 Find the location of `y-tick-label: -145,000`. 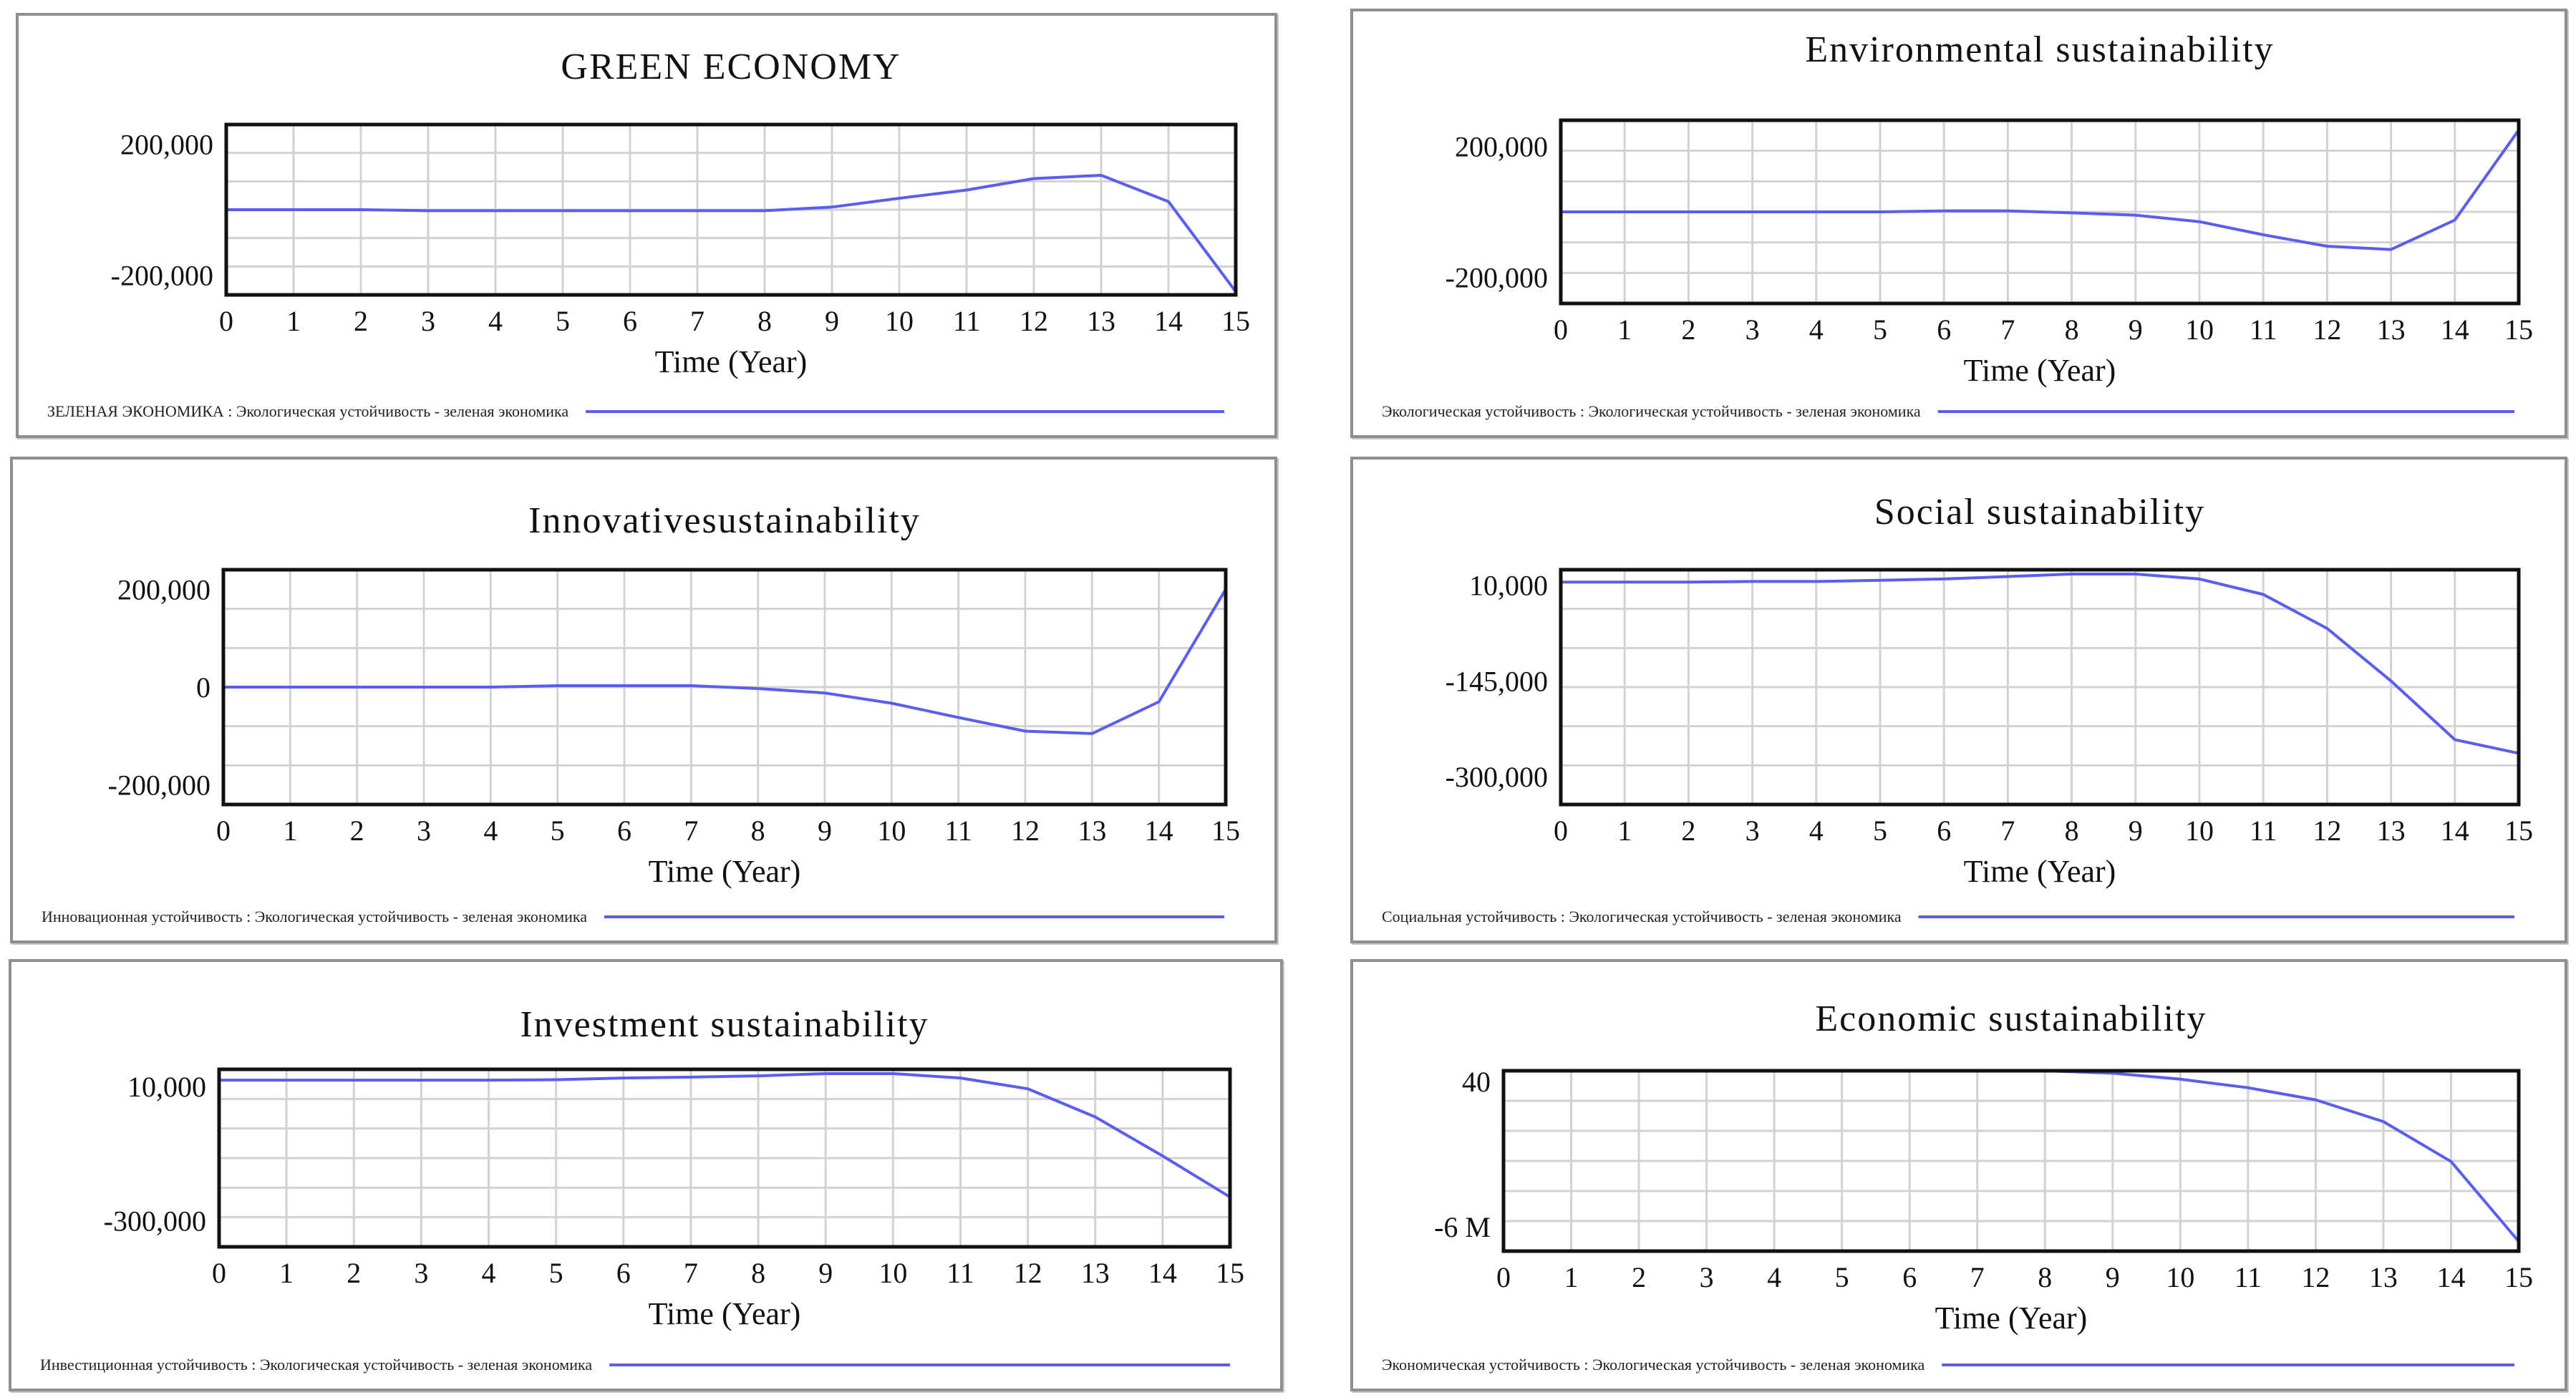

y-tick-label: -145,000 is located at coordinates (1497, 681).